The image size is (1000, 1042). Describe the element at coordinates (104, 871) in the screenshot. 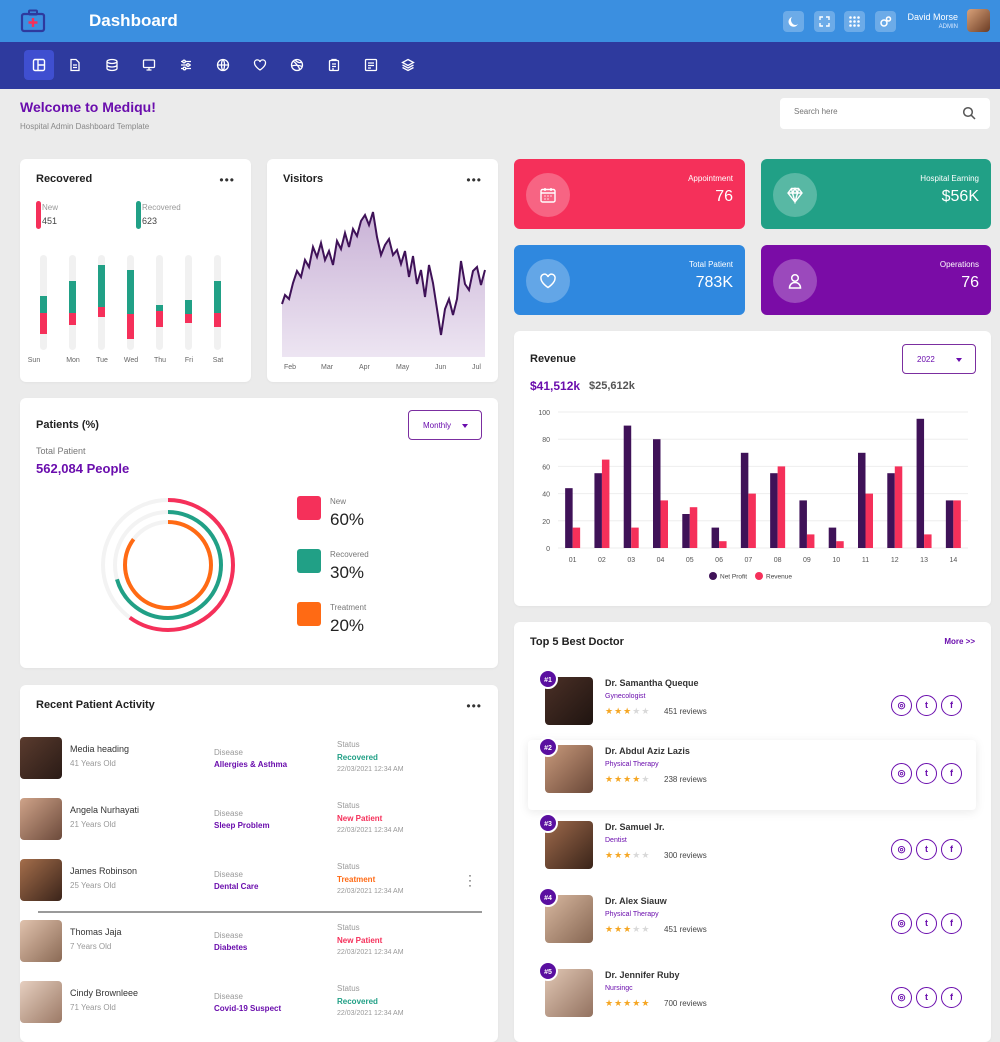

I see `patient-name: James Robinson` at that location.